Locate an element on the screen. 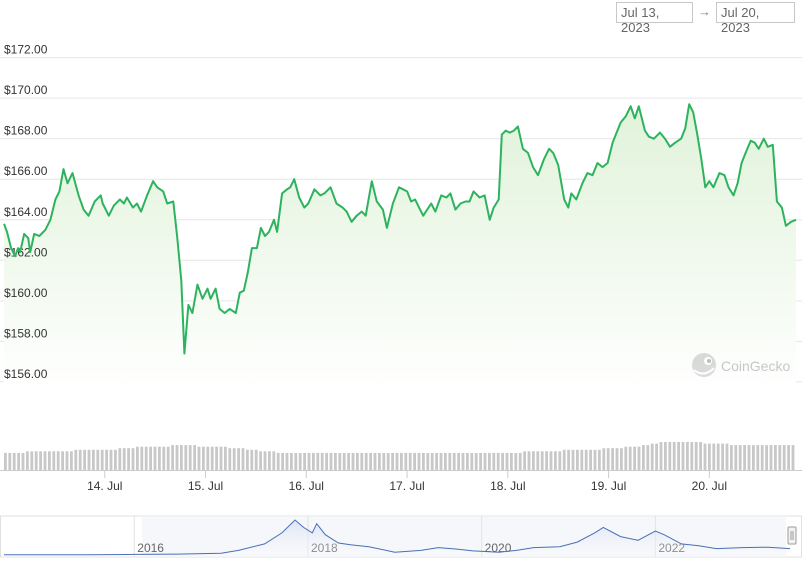  navigator: 2016201820202022 is located at coordinates (401, 536).